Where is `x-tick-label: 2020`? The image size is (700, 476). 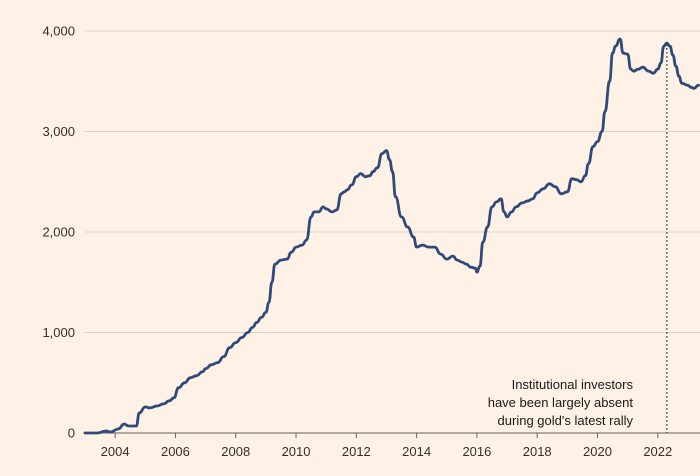 x-tick-label: 2020 is located at coordinates (597, 451).